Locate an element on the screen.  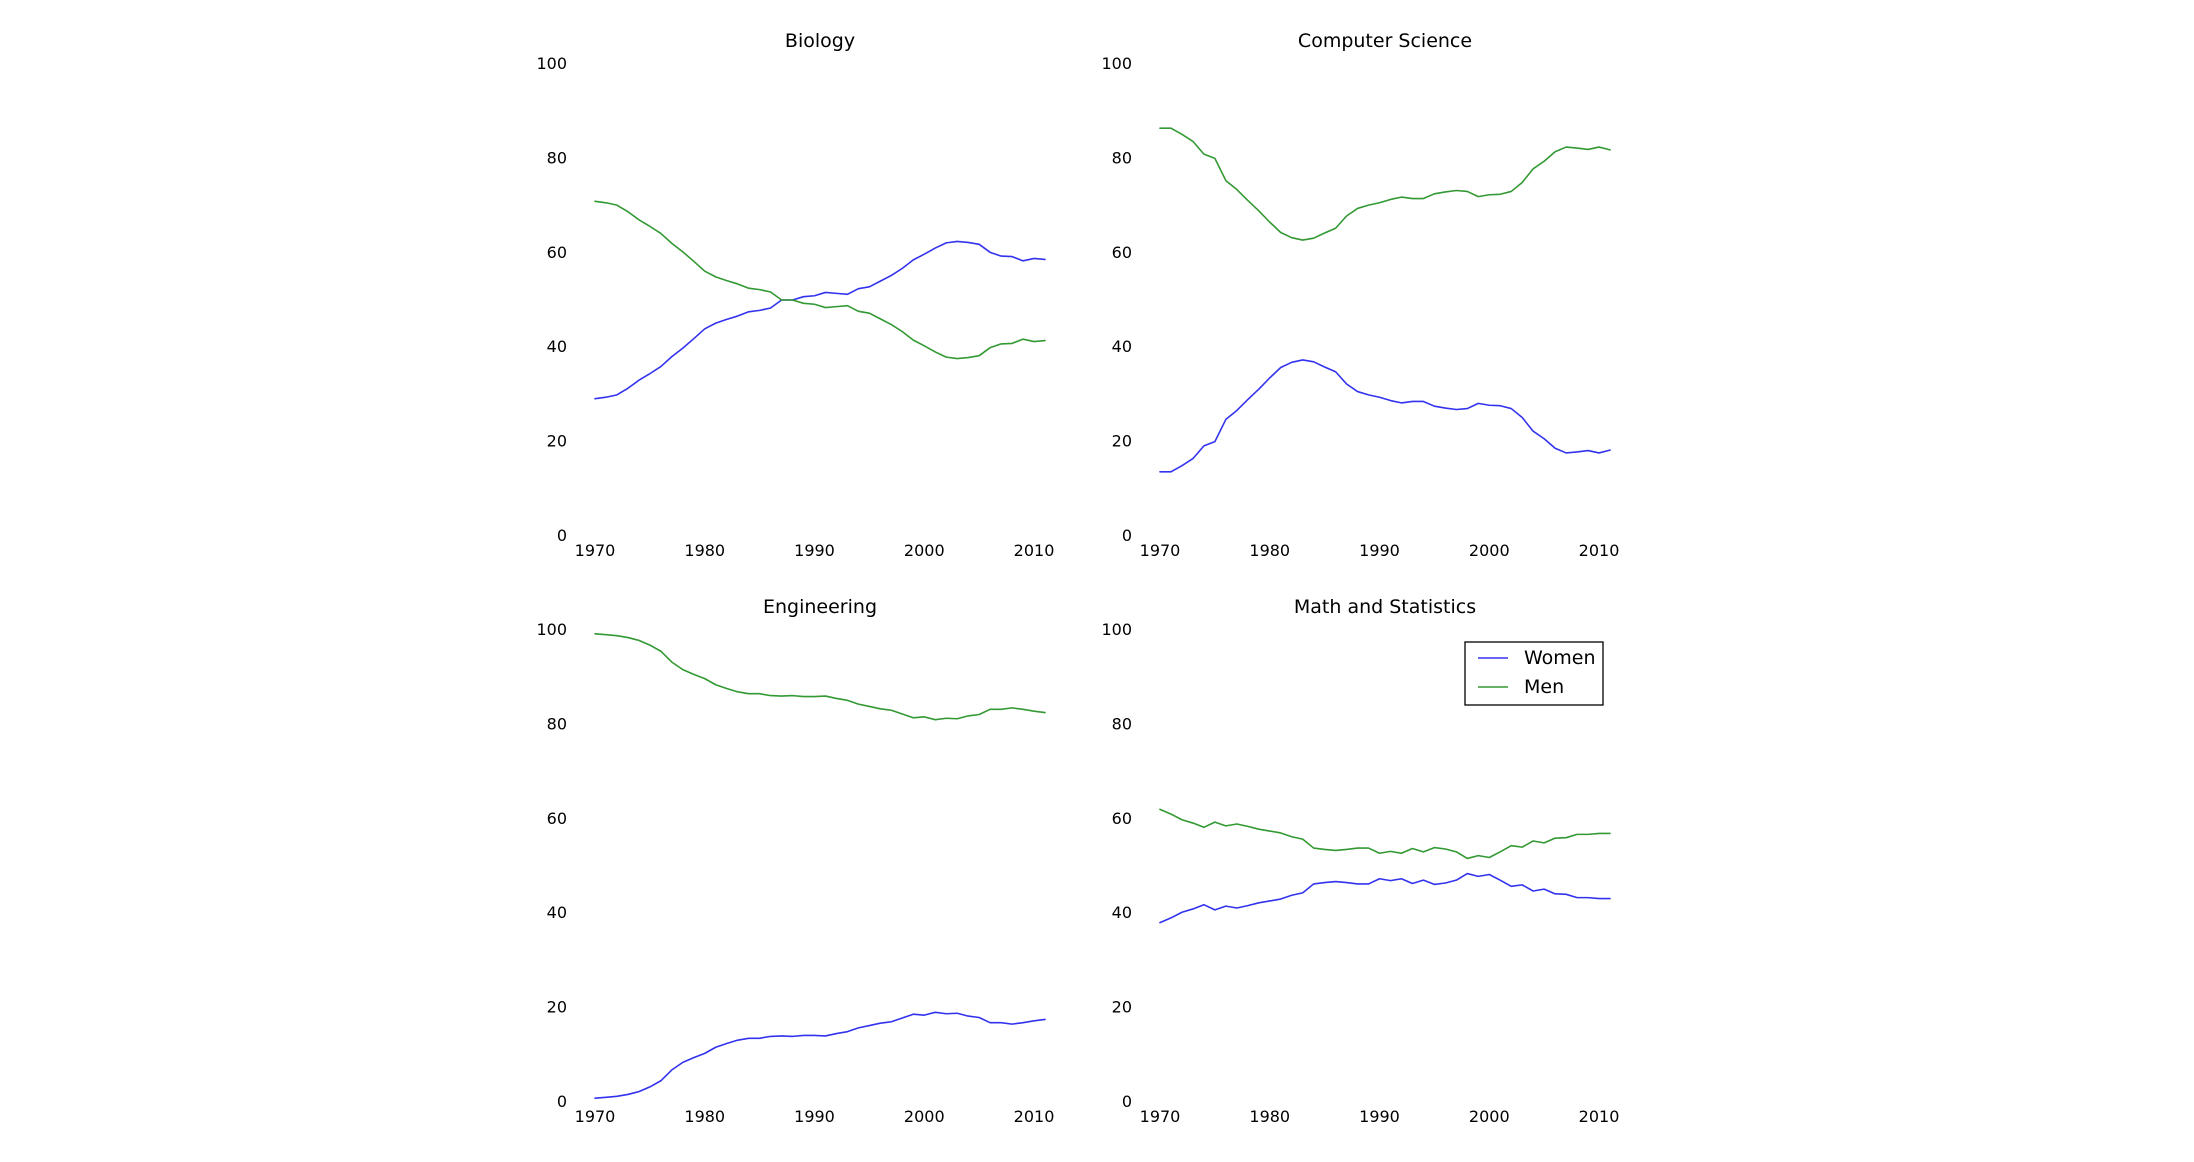
legend-box is located at coordinates (1534, 673).